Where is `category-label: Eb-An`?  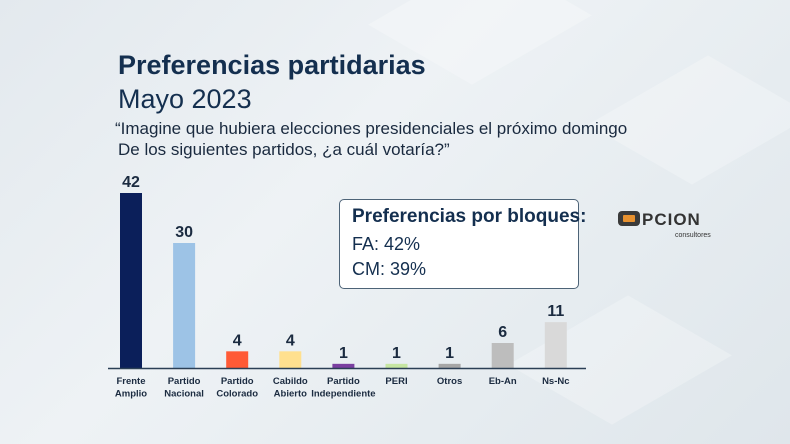 category-label: Eb-An is located at coordinates (503, 381).